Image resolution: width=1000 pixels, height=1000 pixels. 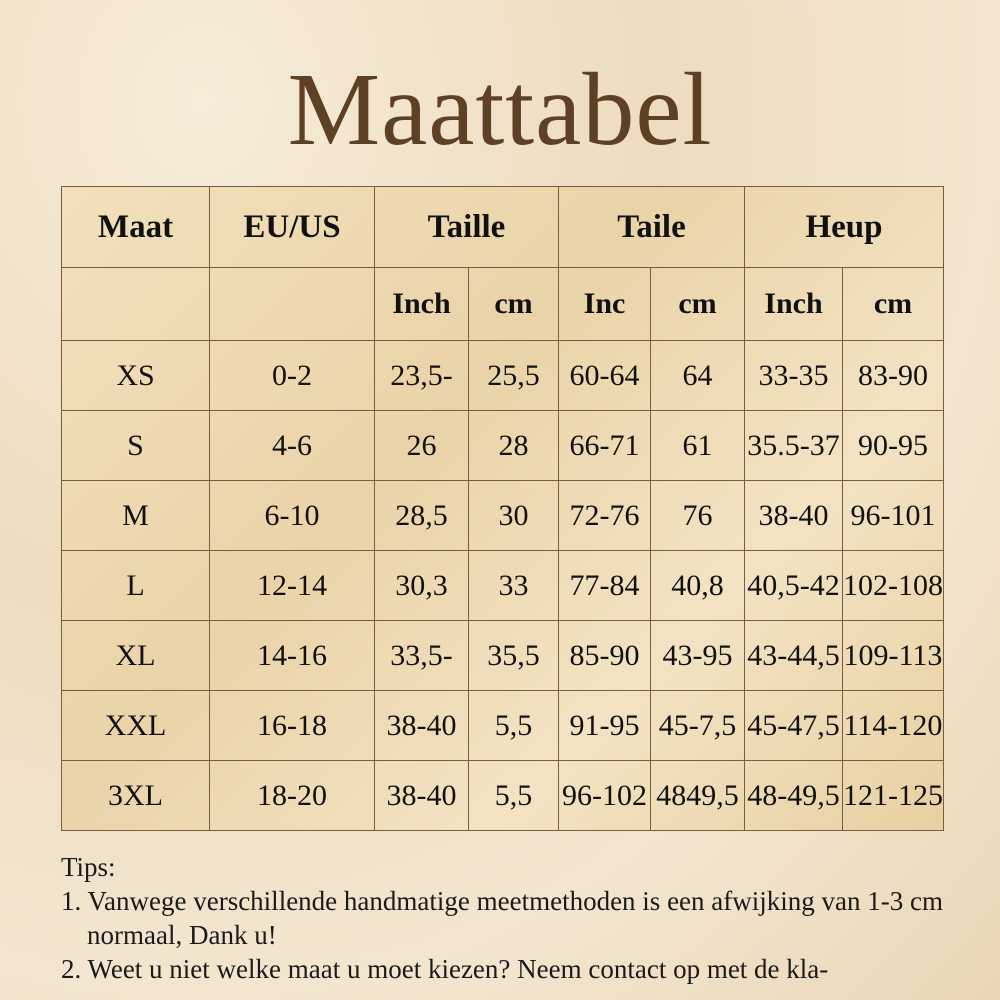 I want to click on table-cell: 83-90, so click(x=893, y=375).